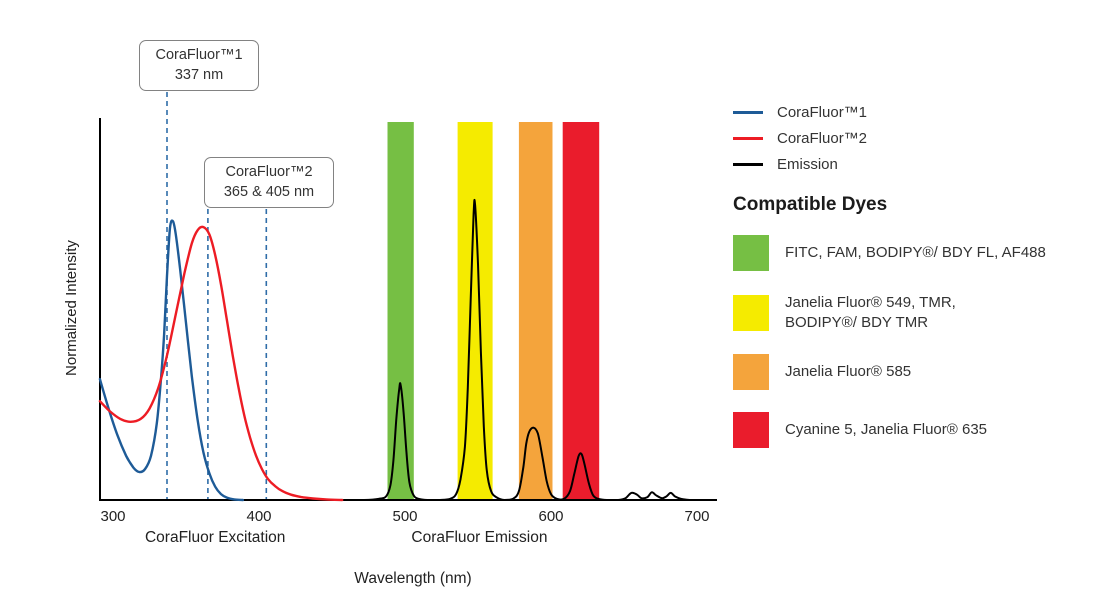 This screenshot has height=612, width=1110. I want to click on legend-item-corafluor1: CoraFluor™1, so click(920, 112).